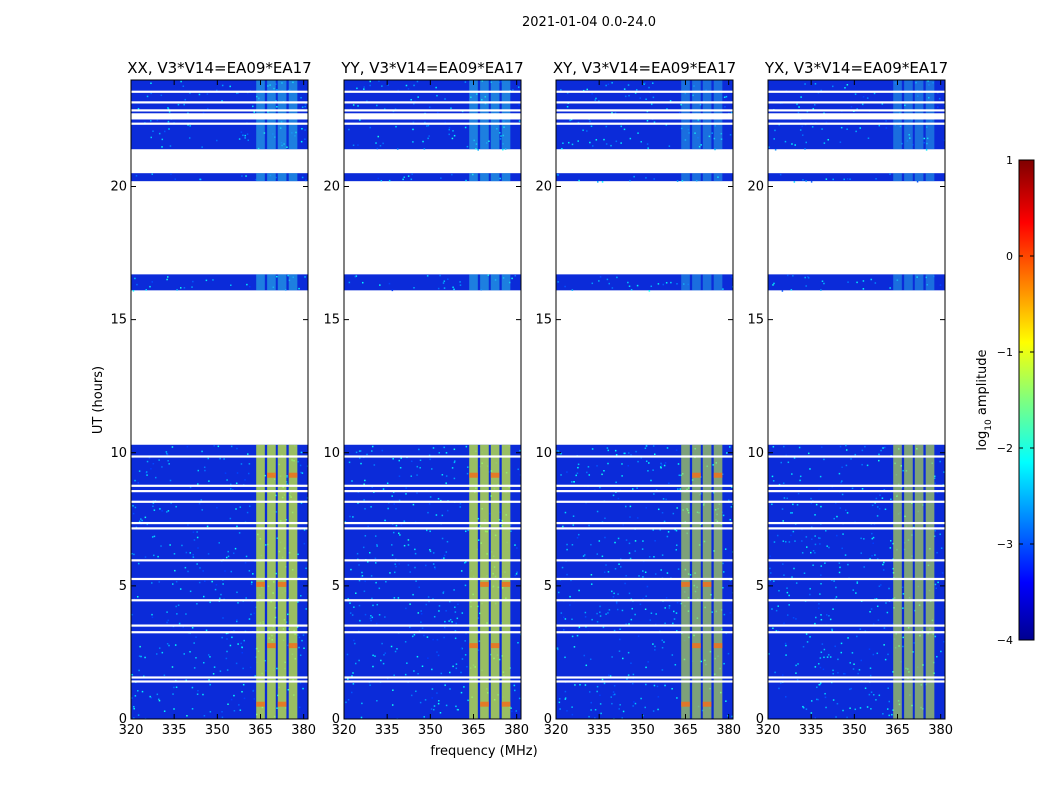  Describe the element at coordinates (98, 400) in the screenshot. I see `y-axis-label: UT (hours)` at that location.